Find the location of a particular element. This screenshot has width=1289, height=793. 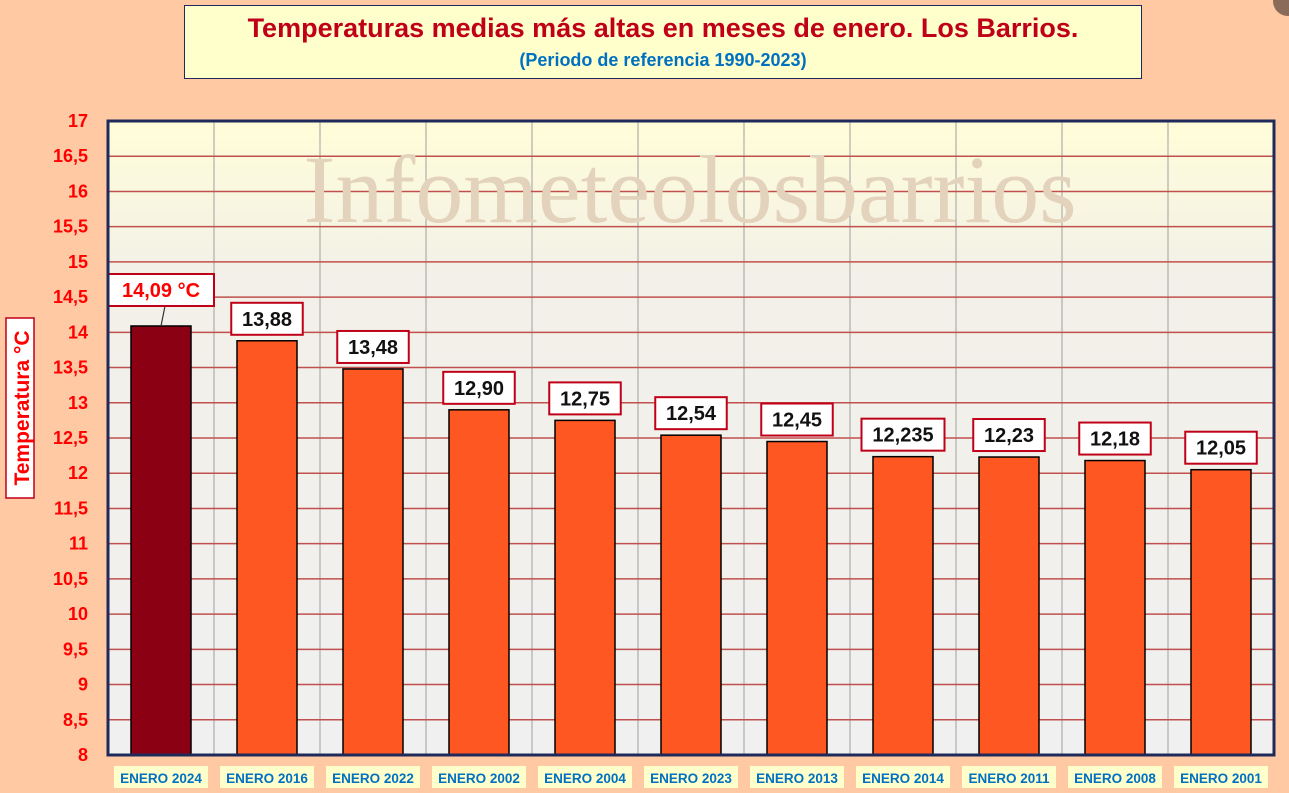

data-label: 13,48 is located at coordinates (373, 348).